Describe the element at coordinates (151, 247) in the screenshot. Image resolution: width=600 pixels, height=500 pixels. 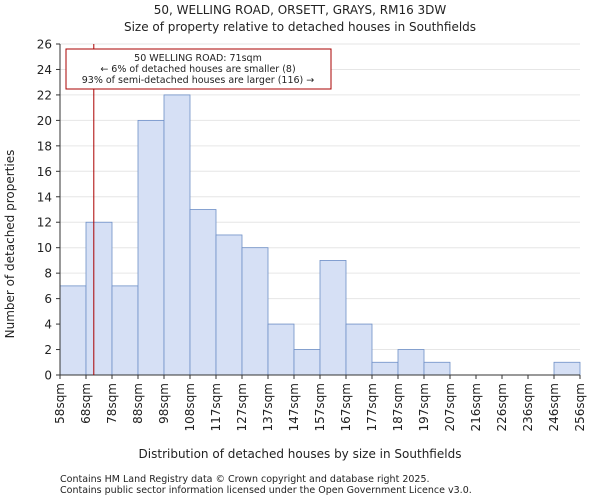
I see `bar-88sqm` at that location.